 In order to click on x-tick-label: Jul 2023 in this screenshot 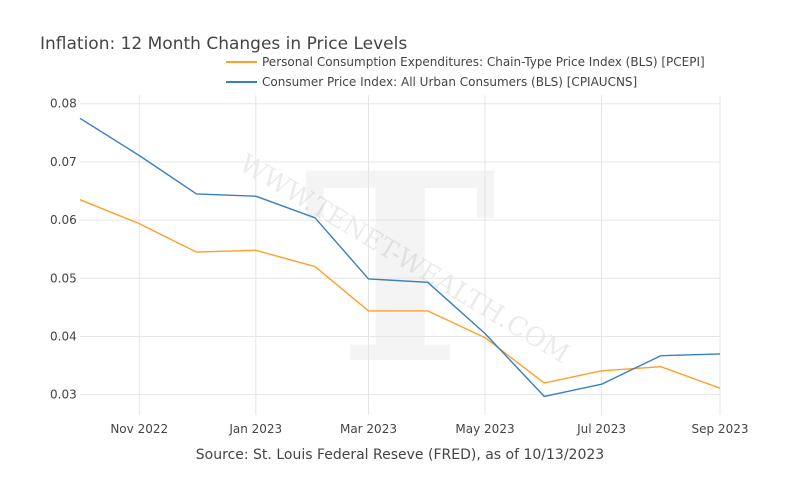, I will do `click(601, 429)`.